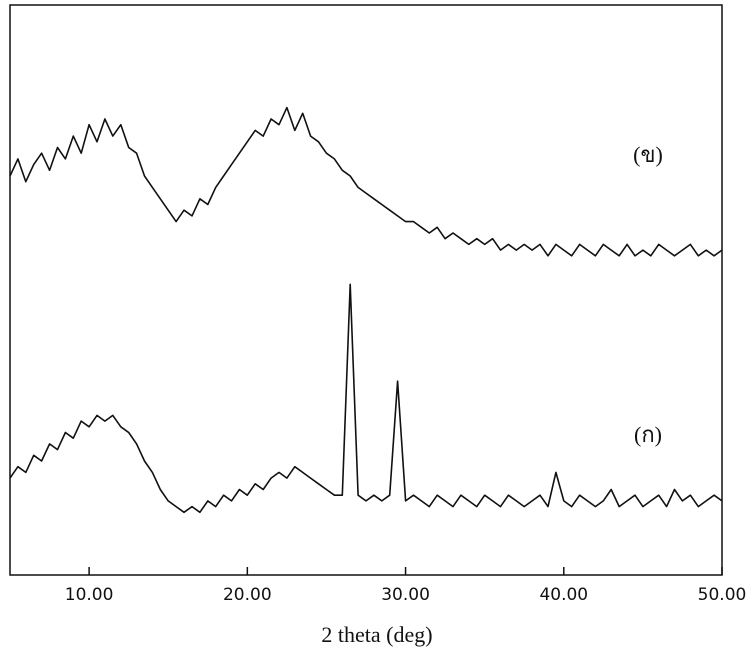 The height and width of the screenshot is (654, 754). Describe the element at coordinates (722, 595) in the screenshot. I see `x-tick-label: 50.00` at that location.